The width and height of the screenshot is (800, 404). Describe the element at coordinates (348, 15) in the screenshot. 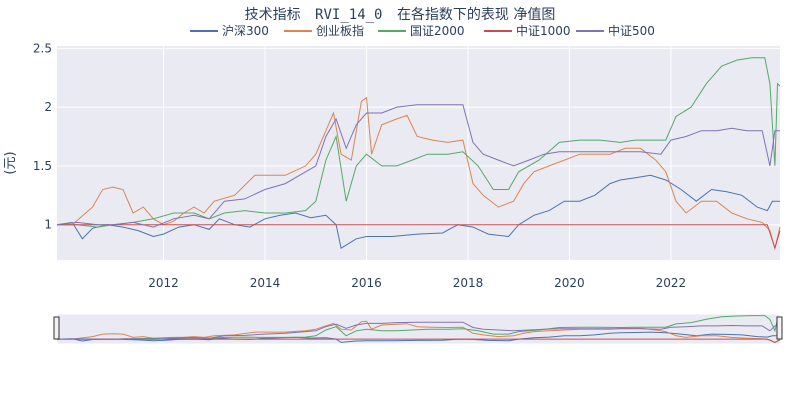

I see `chart-title-code: RVI_14_0` at that location.